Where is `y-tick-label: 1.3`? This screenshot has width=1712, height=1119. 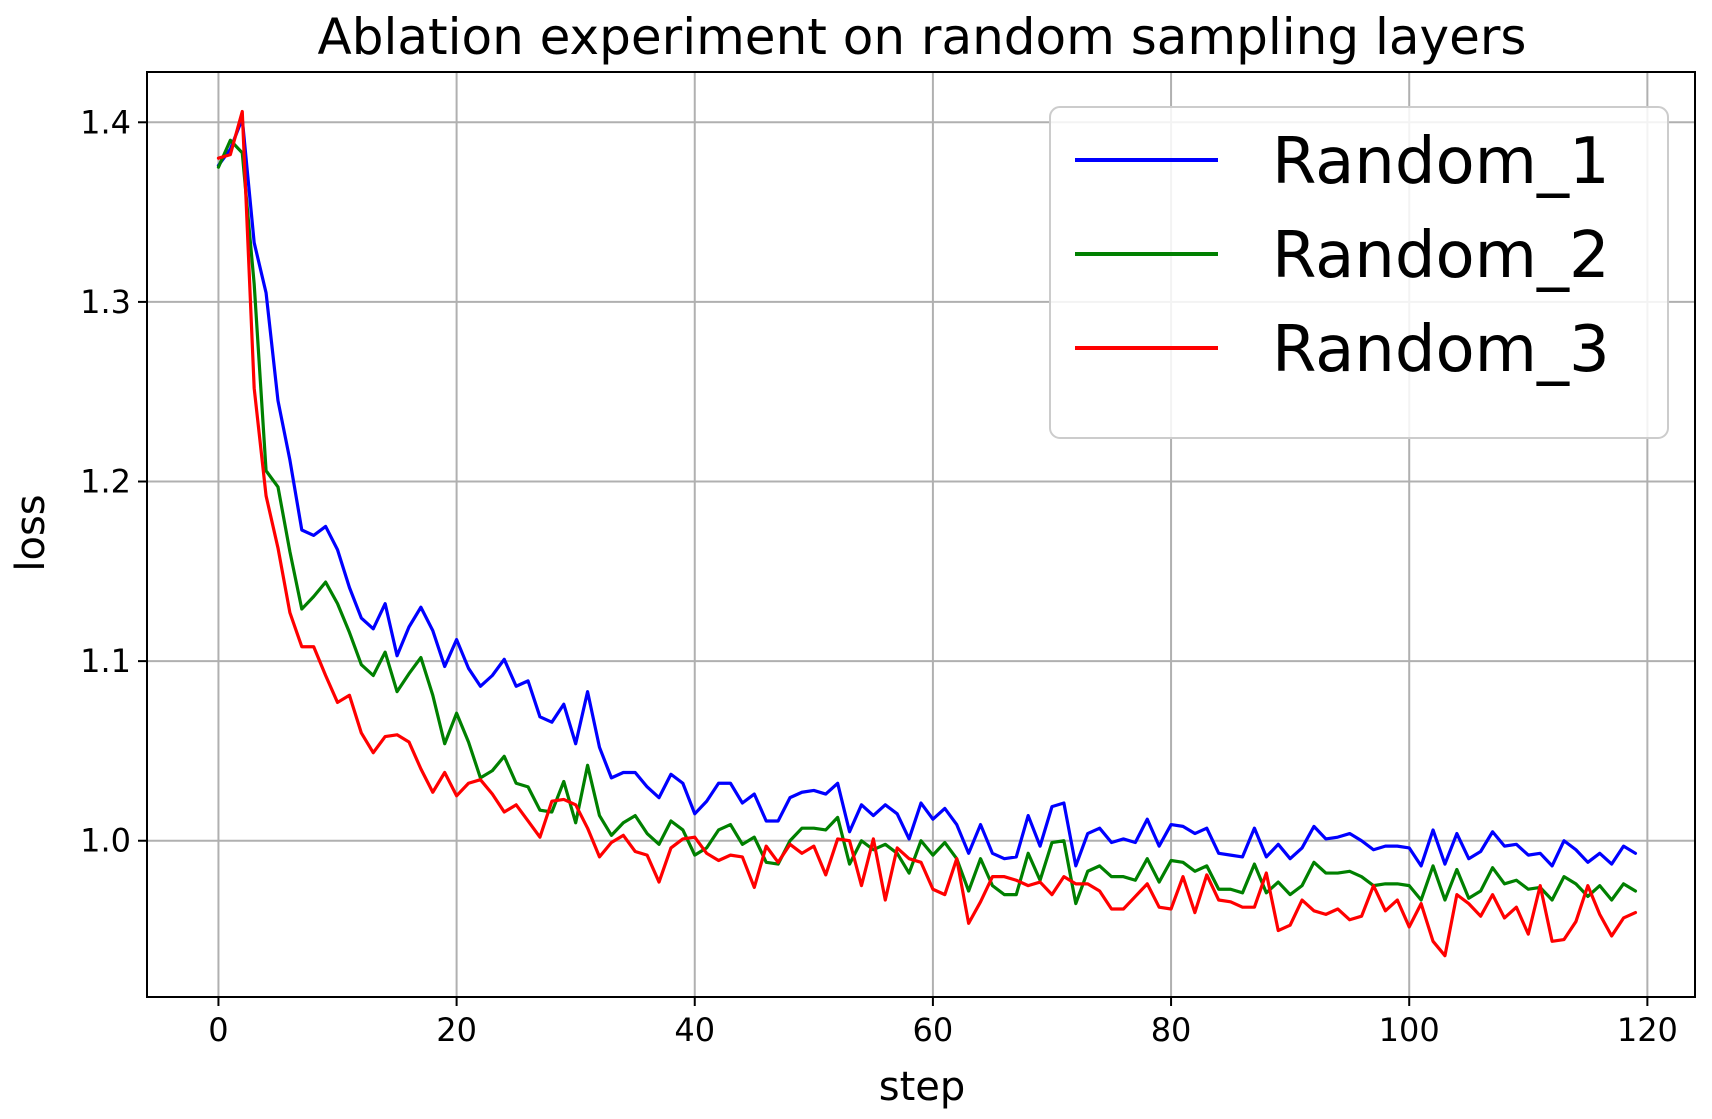 y-tick-label: 1.3 is located at coordinates (105, 302).